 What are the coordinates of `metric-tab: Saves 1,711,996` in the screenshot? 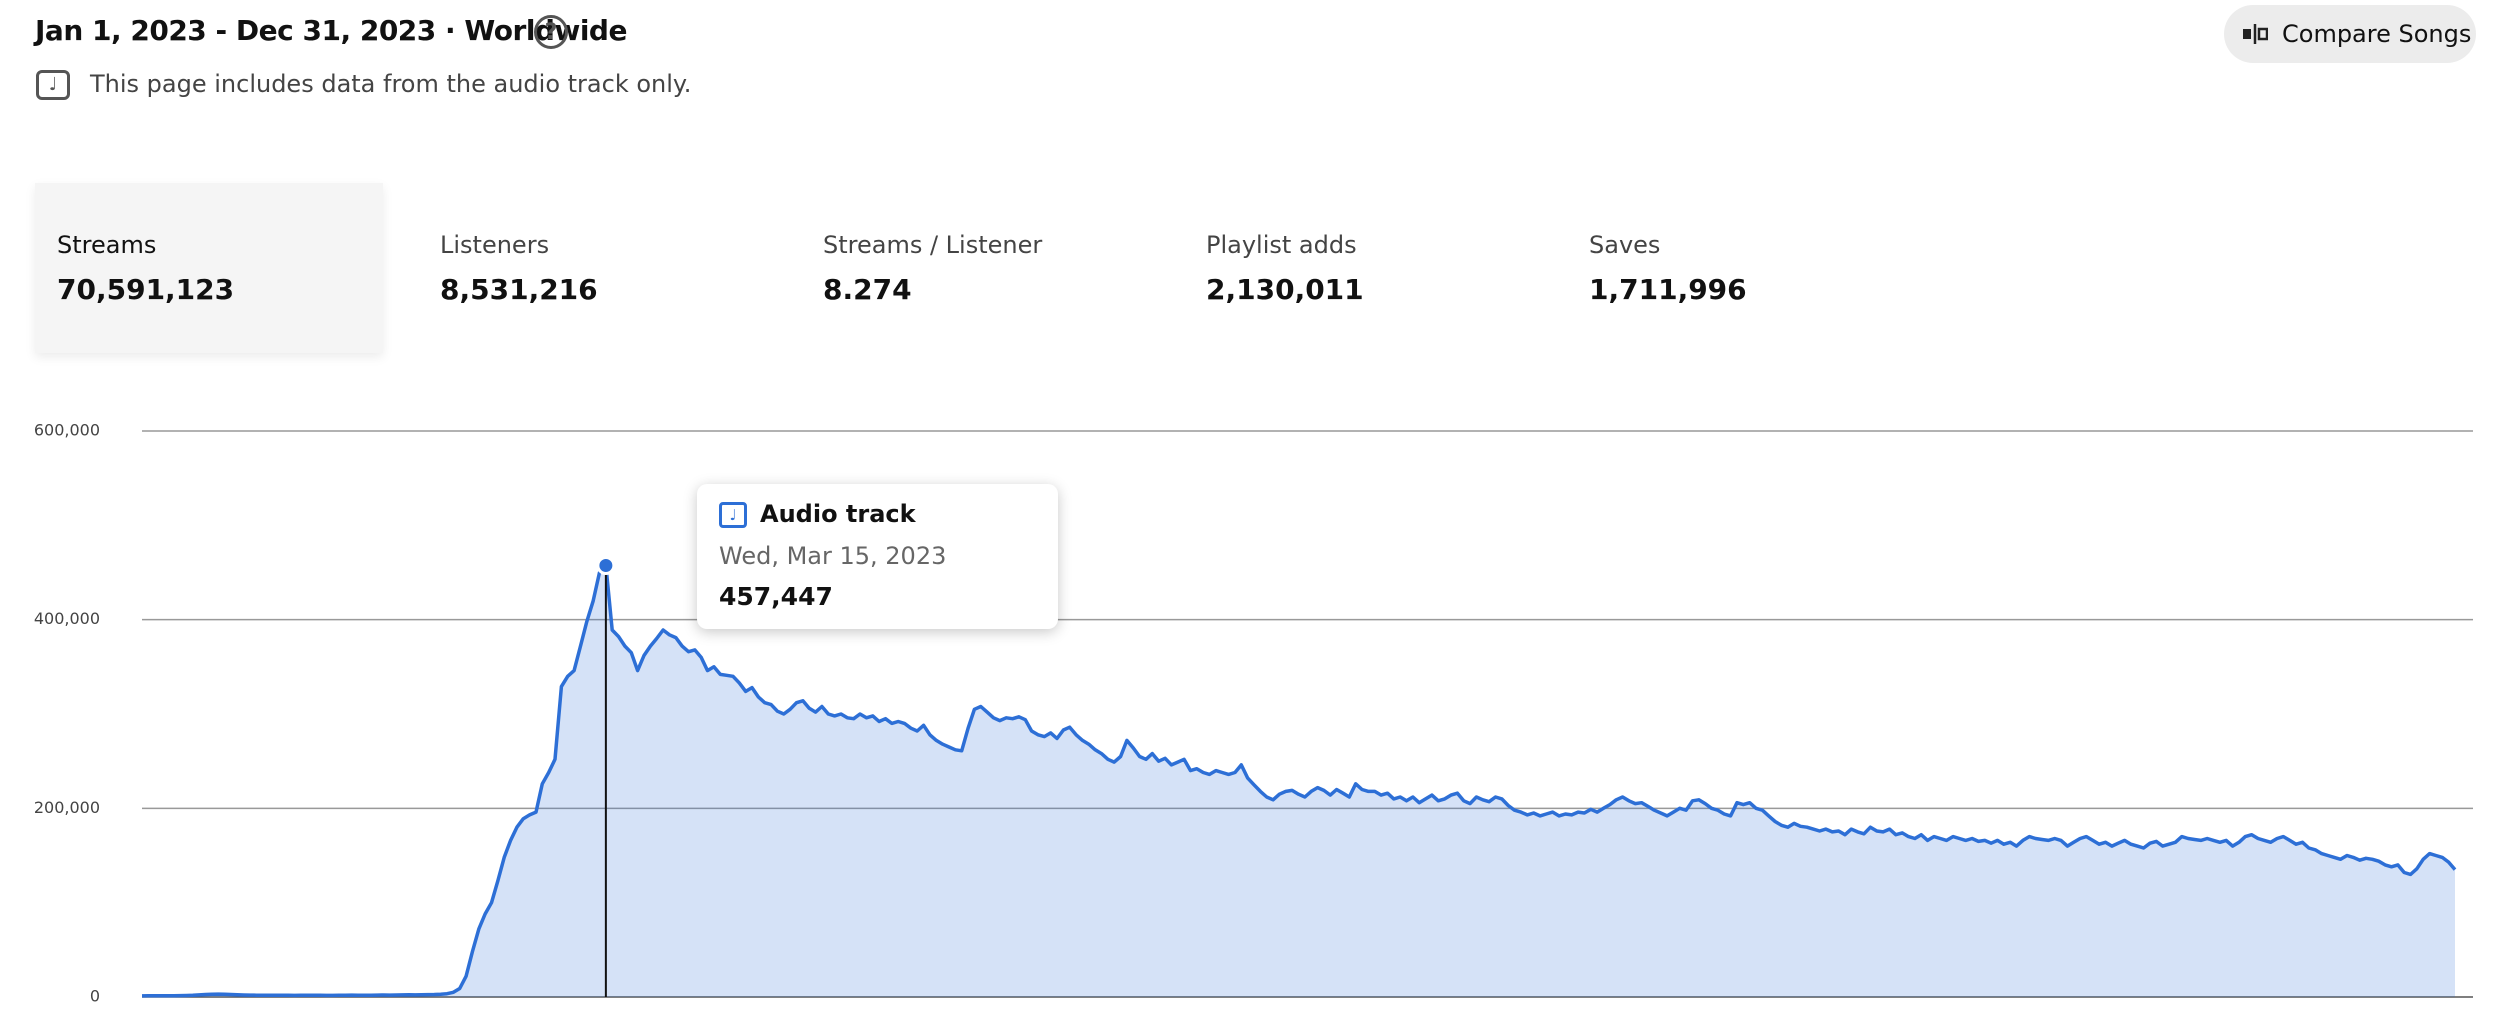 It's located at (1741, 268).